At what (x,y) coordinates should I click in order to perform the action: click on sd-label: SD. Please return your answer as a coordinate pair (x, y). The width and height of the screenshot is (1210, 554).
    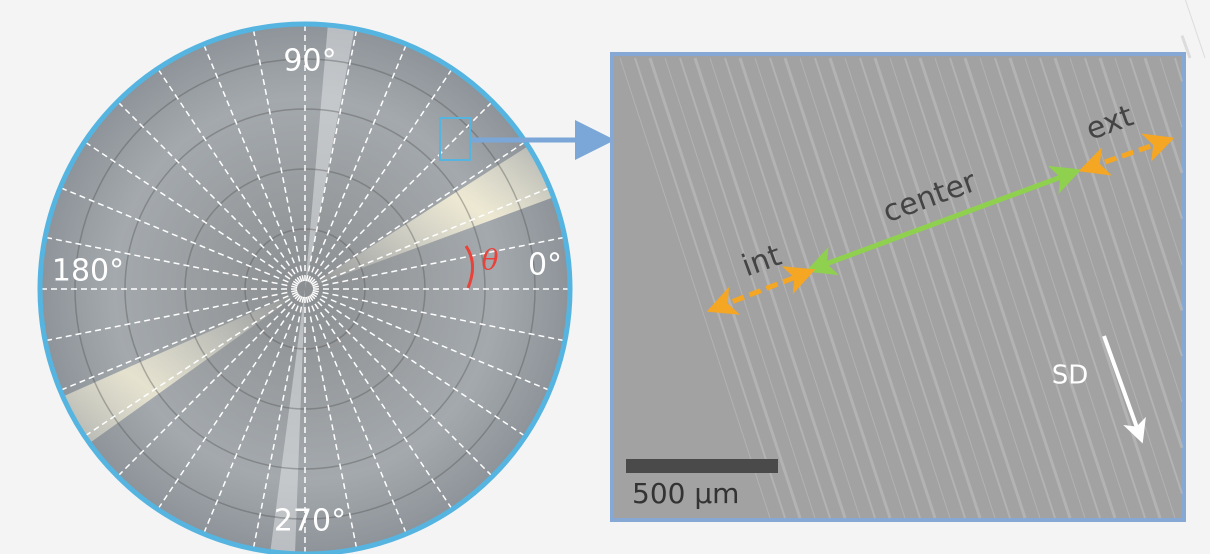
    Looking at the image, I should click on (1070, 376).